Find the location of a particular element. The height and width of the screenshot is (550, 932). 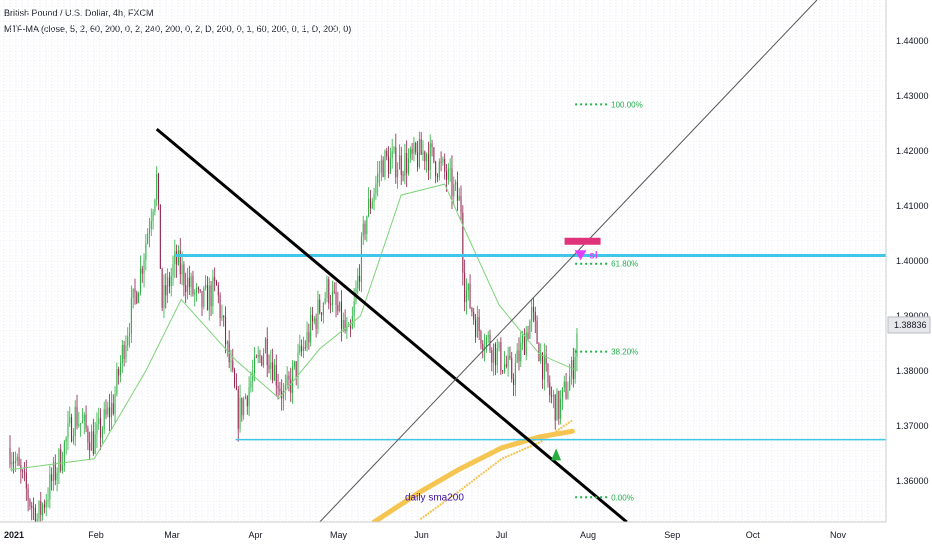

markers: daily sma200 sl is located at coordinates (503, 370).